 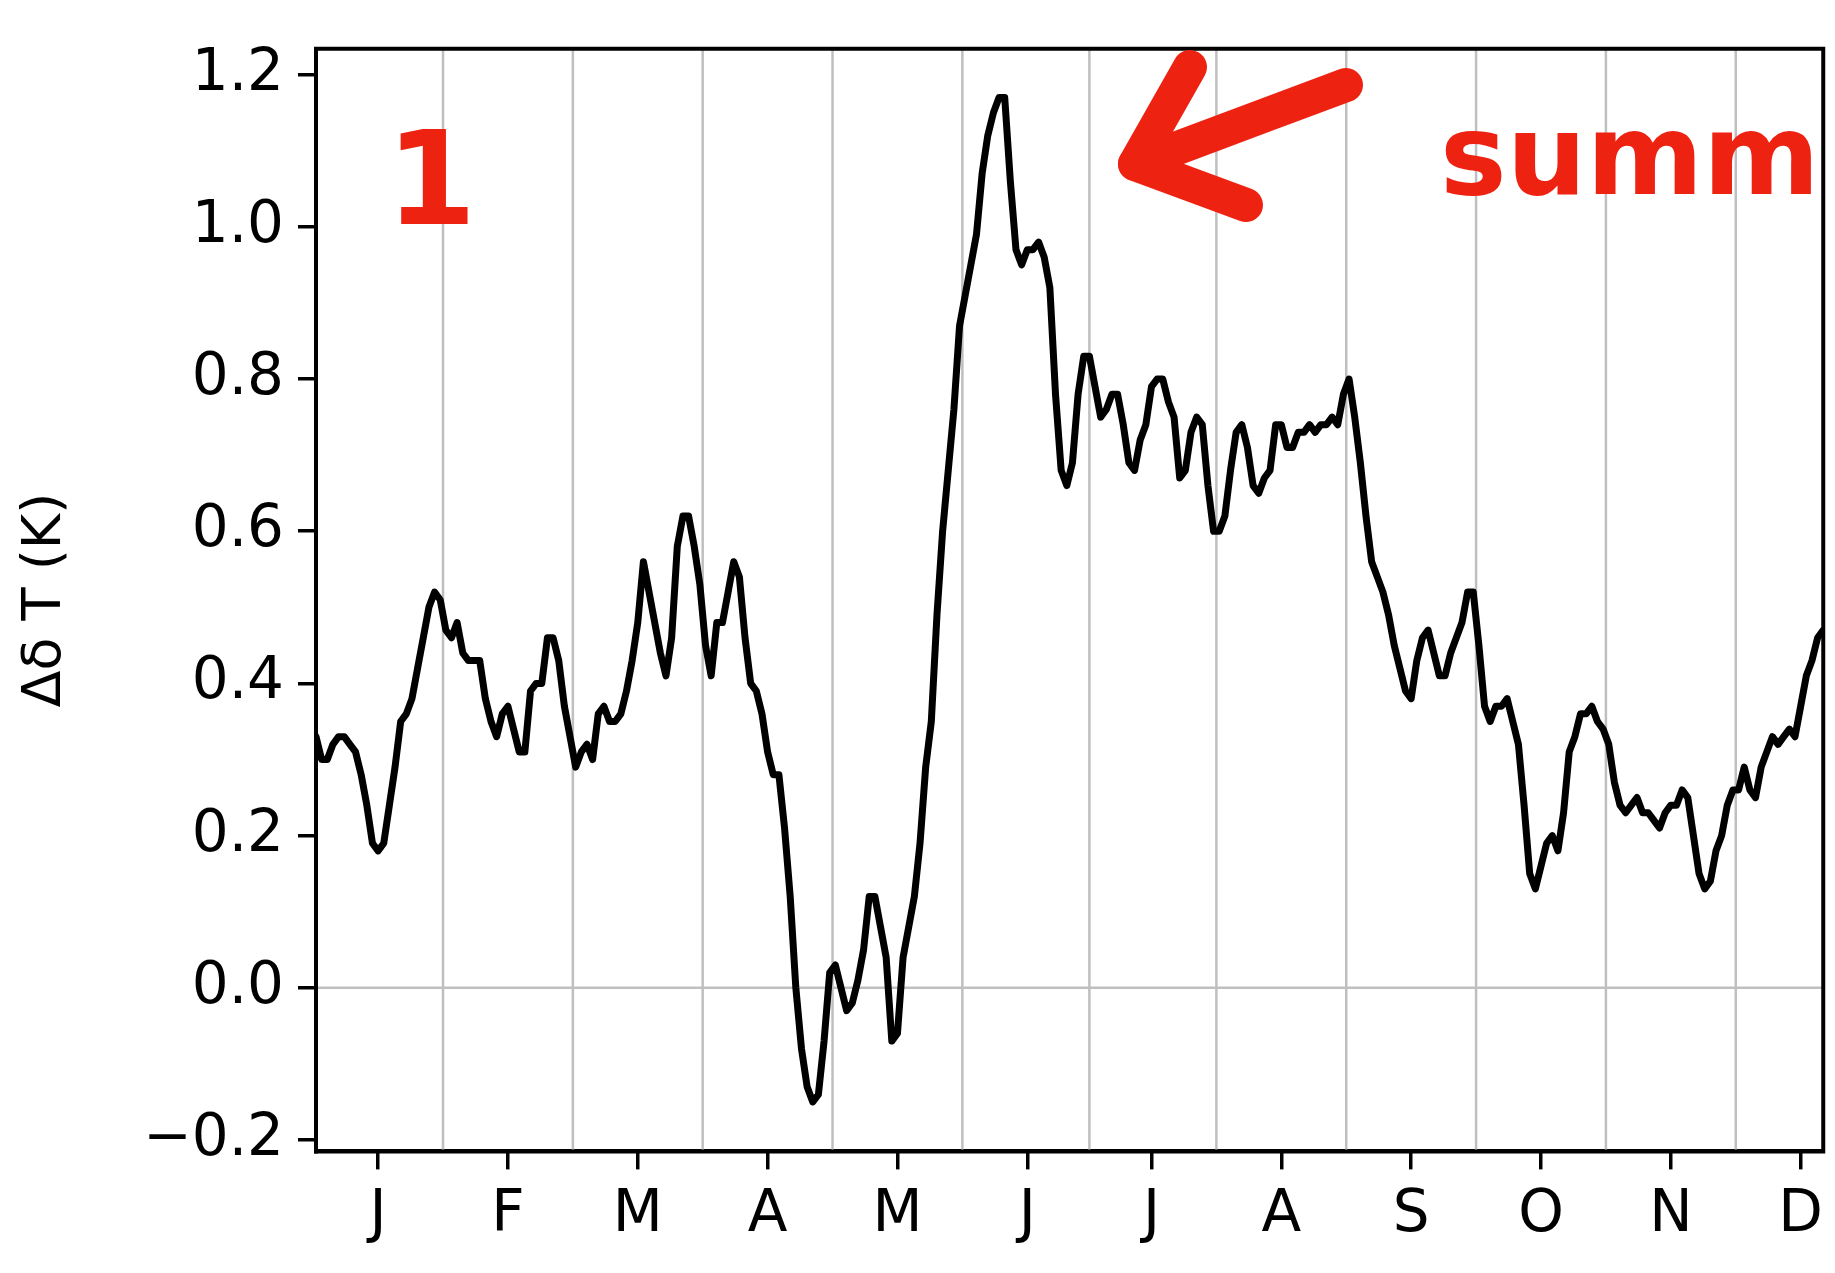 What do you see at coordinates (213, 1135) in the screenshot?
I see `y-tick-label: −0.2` at bounding box center [213, 1135].